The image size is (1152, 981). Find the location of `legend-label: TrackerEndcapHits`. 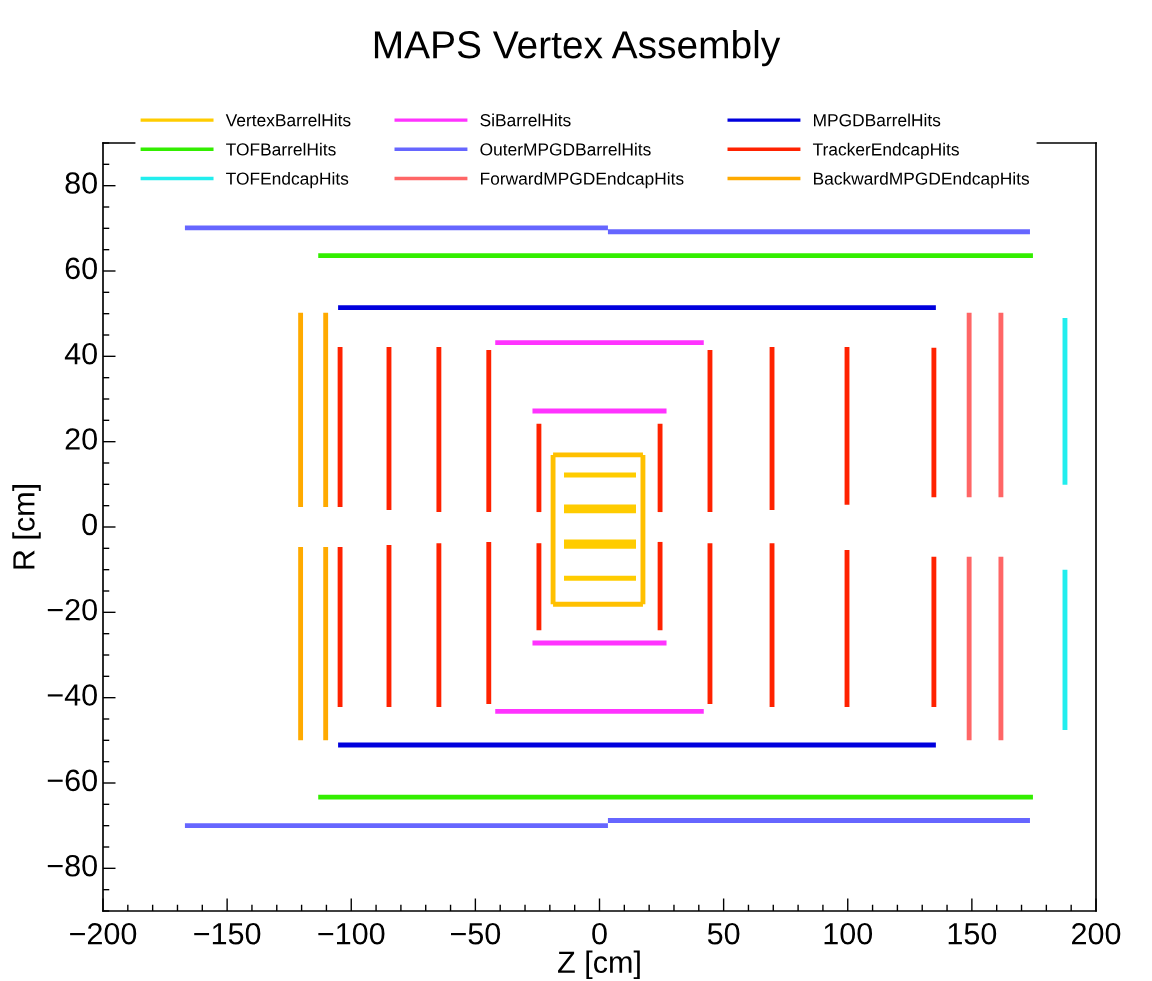

legend-label: TrackerEndcapHits is located at coordinates (885, 151).